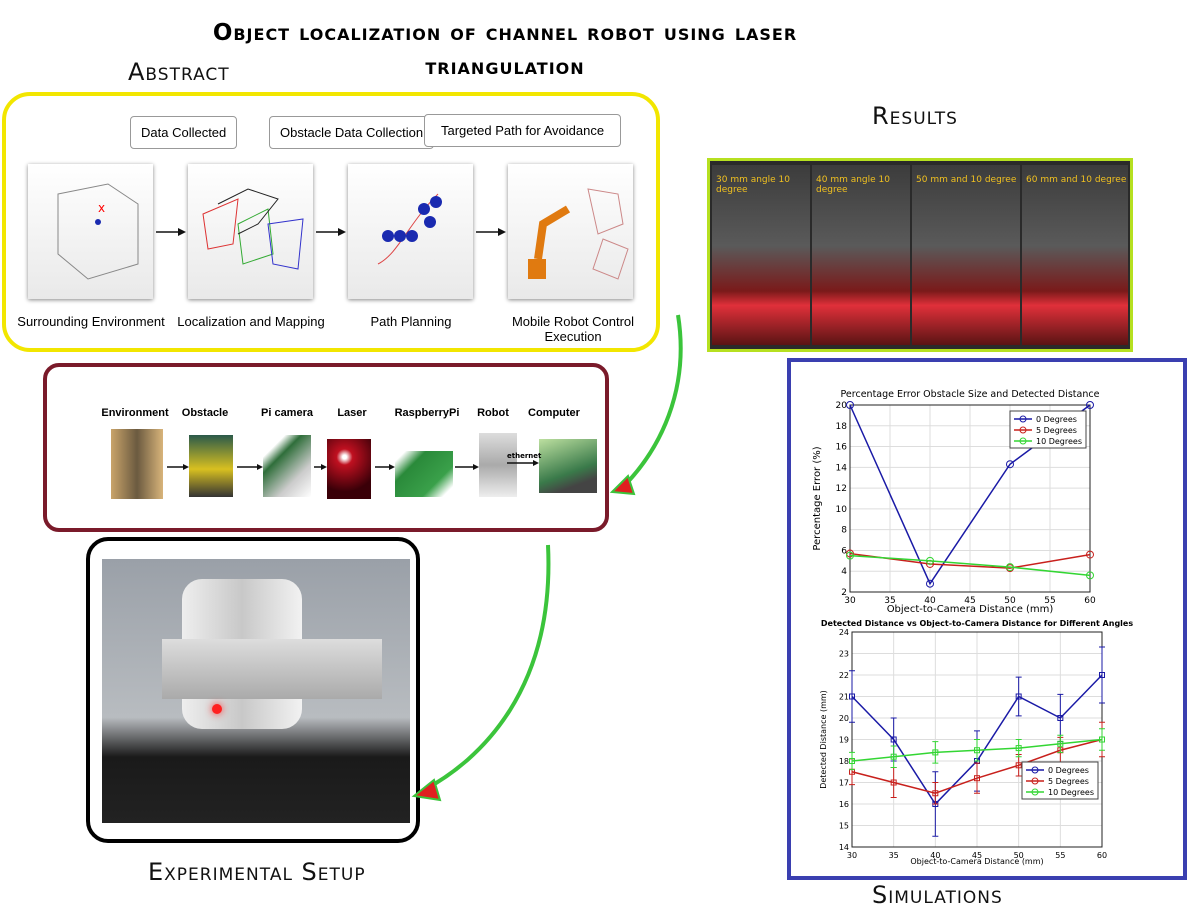  Describe the element at coordinates (352, 132) in the screenshot. I see `step-label: Obstacle Data Collection` at that location.